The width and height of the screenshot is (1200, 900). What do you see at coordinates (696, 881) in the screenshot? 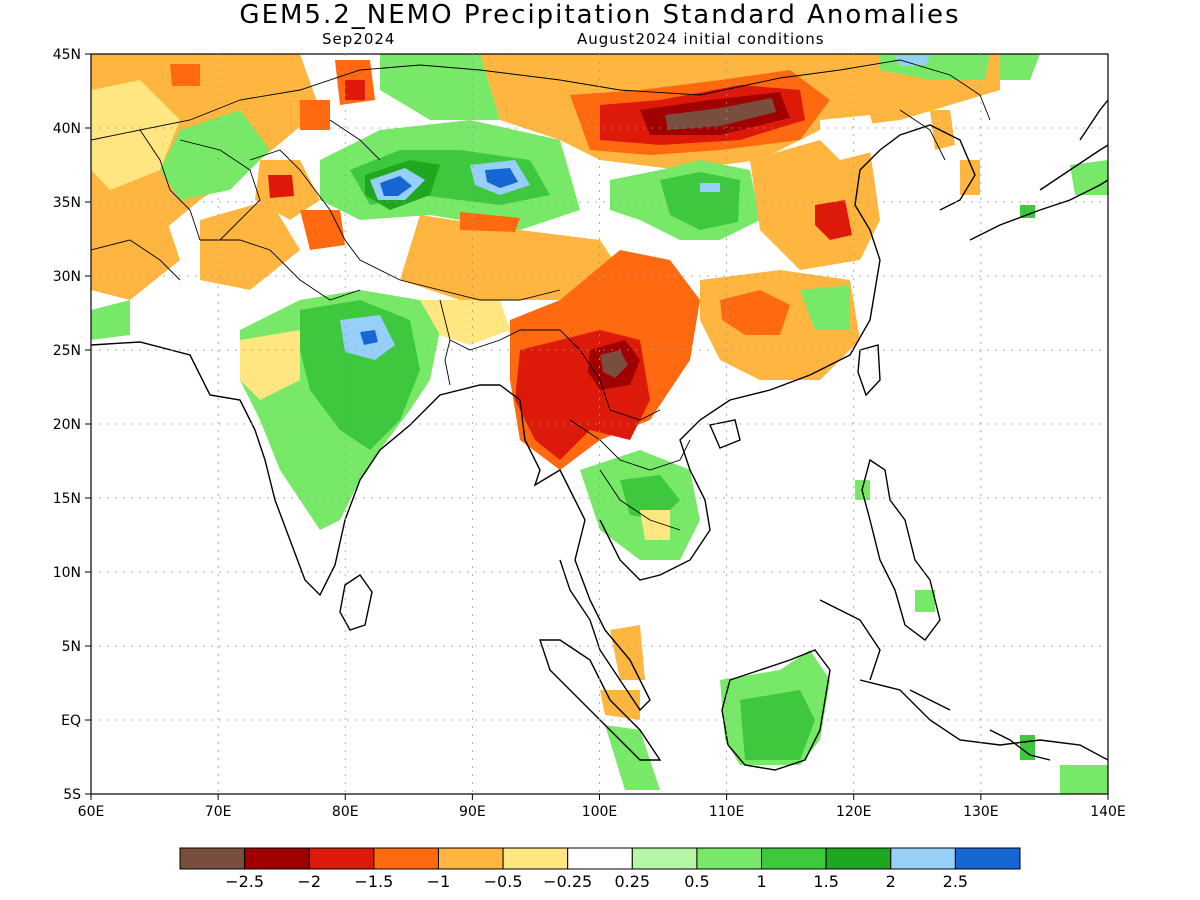
I see `colorbar-label: 0.5` at bounding box center [696, 881].